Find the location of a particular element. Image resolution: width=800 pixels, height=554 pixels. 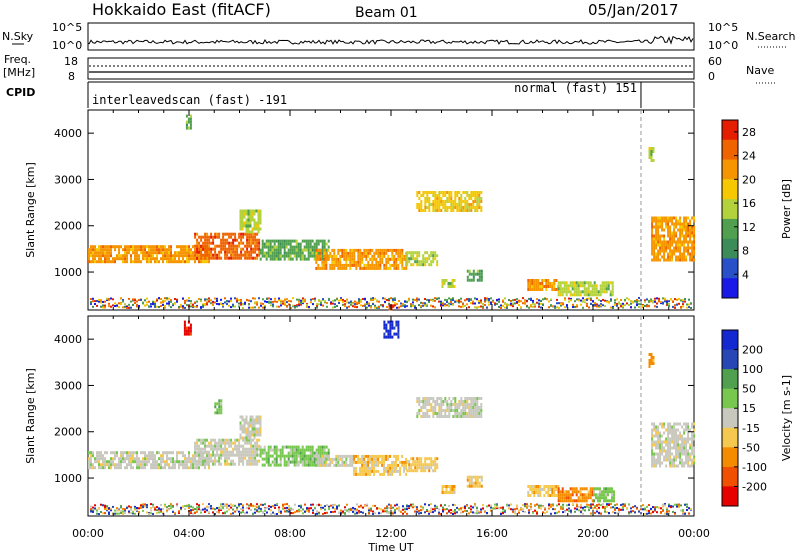

freq-label-1: Freq. is located at coordinates (17, 59).